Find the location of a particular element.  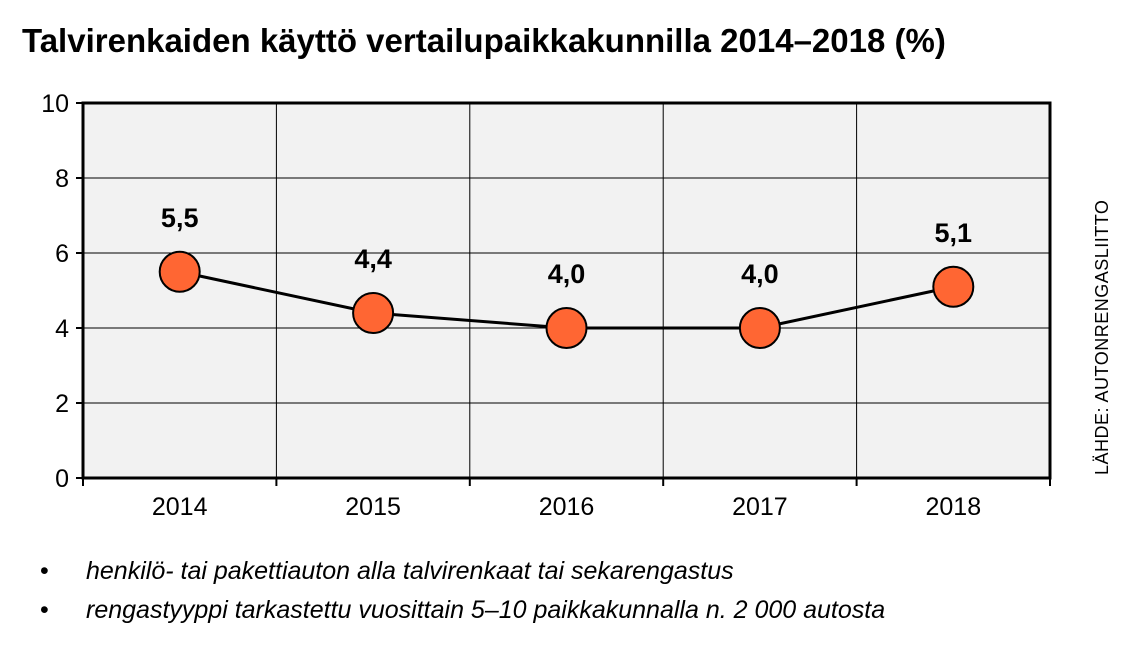

y-tick-label: 6 is located at coordinates (62, 254).